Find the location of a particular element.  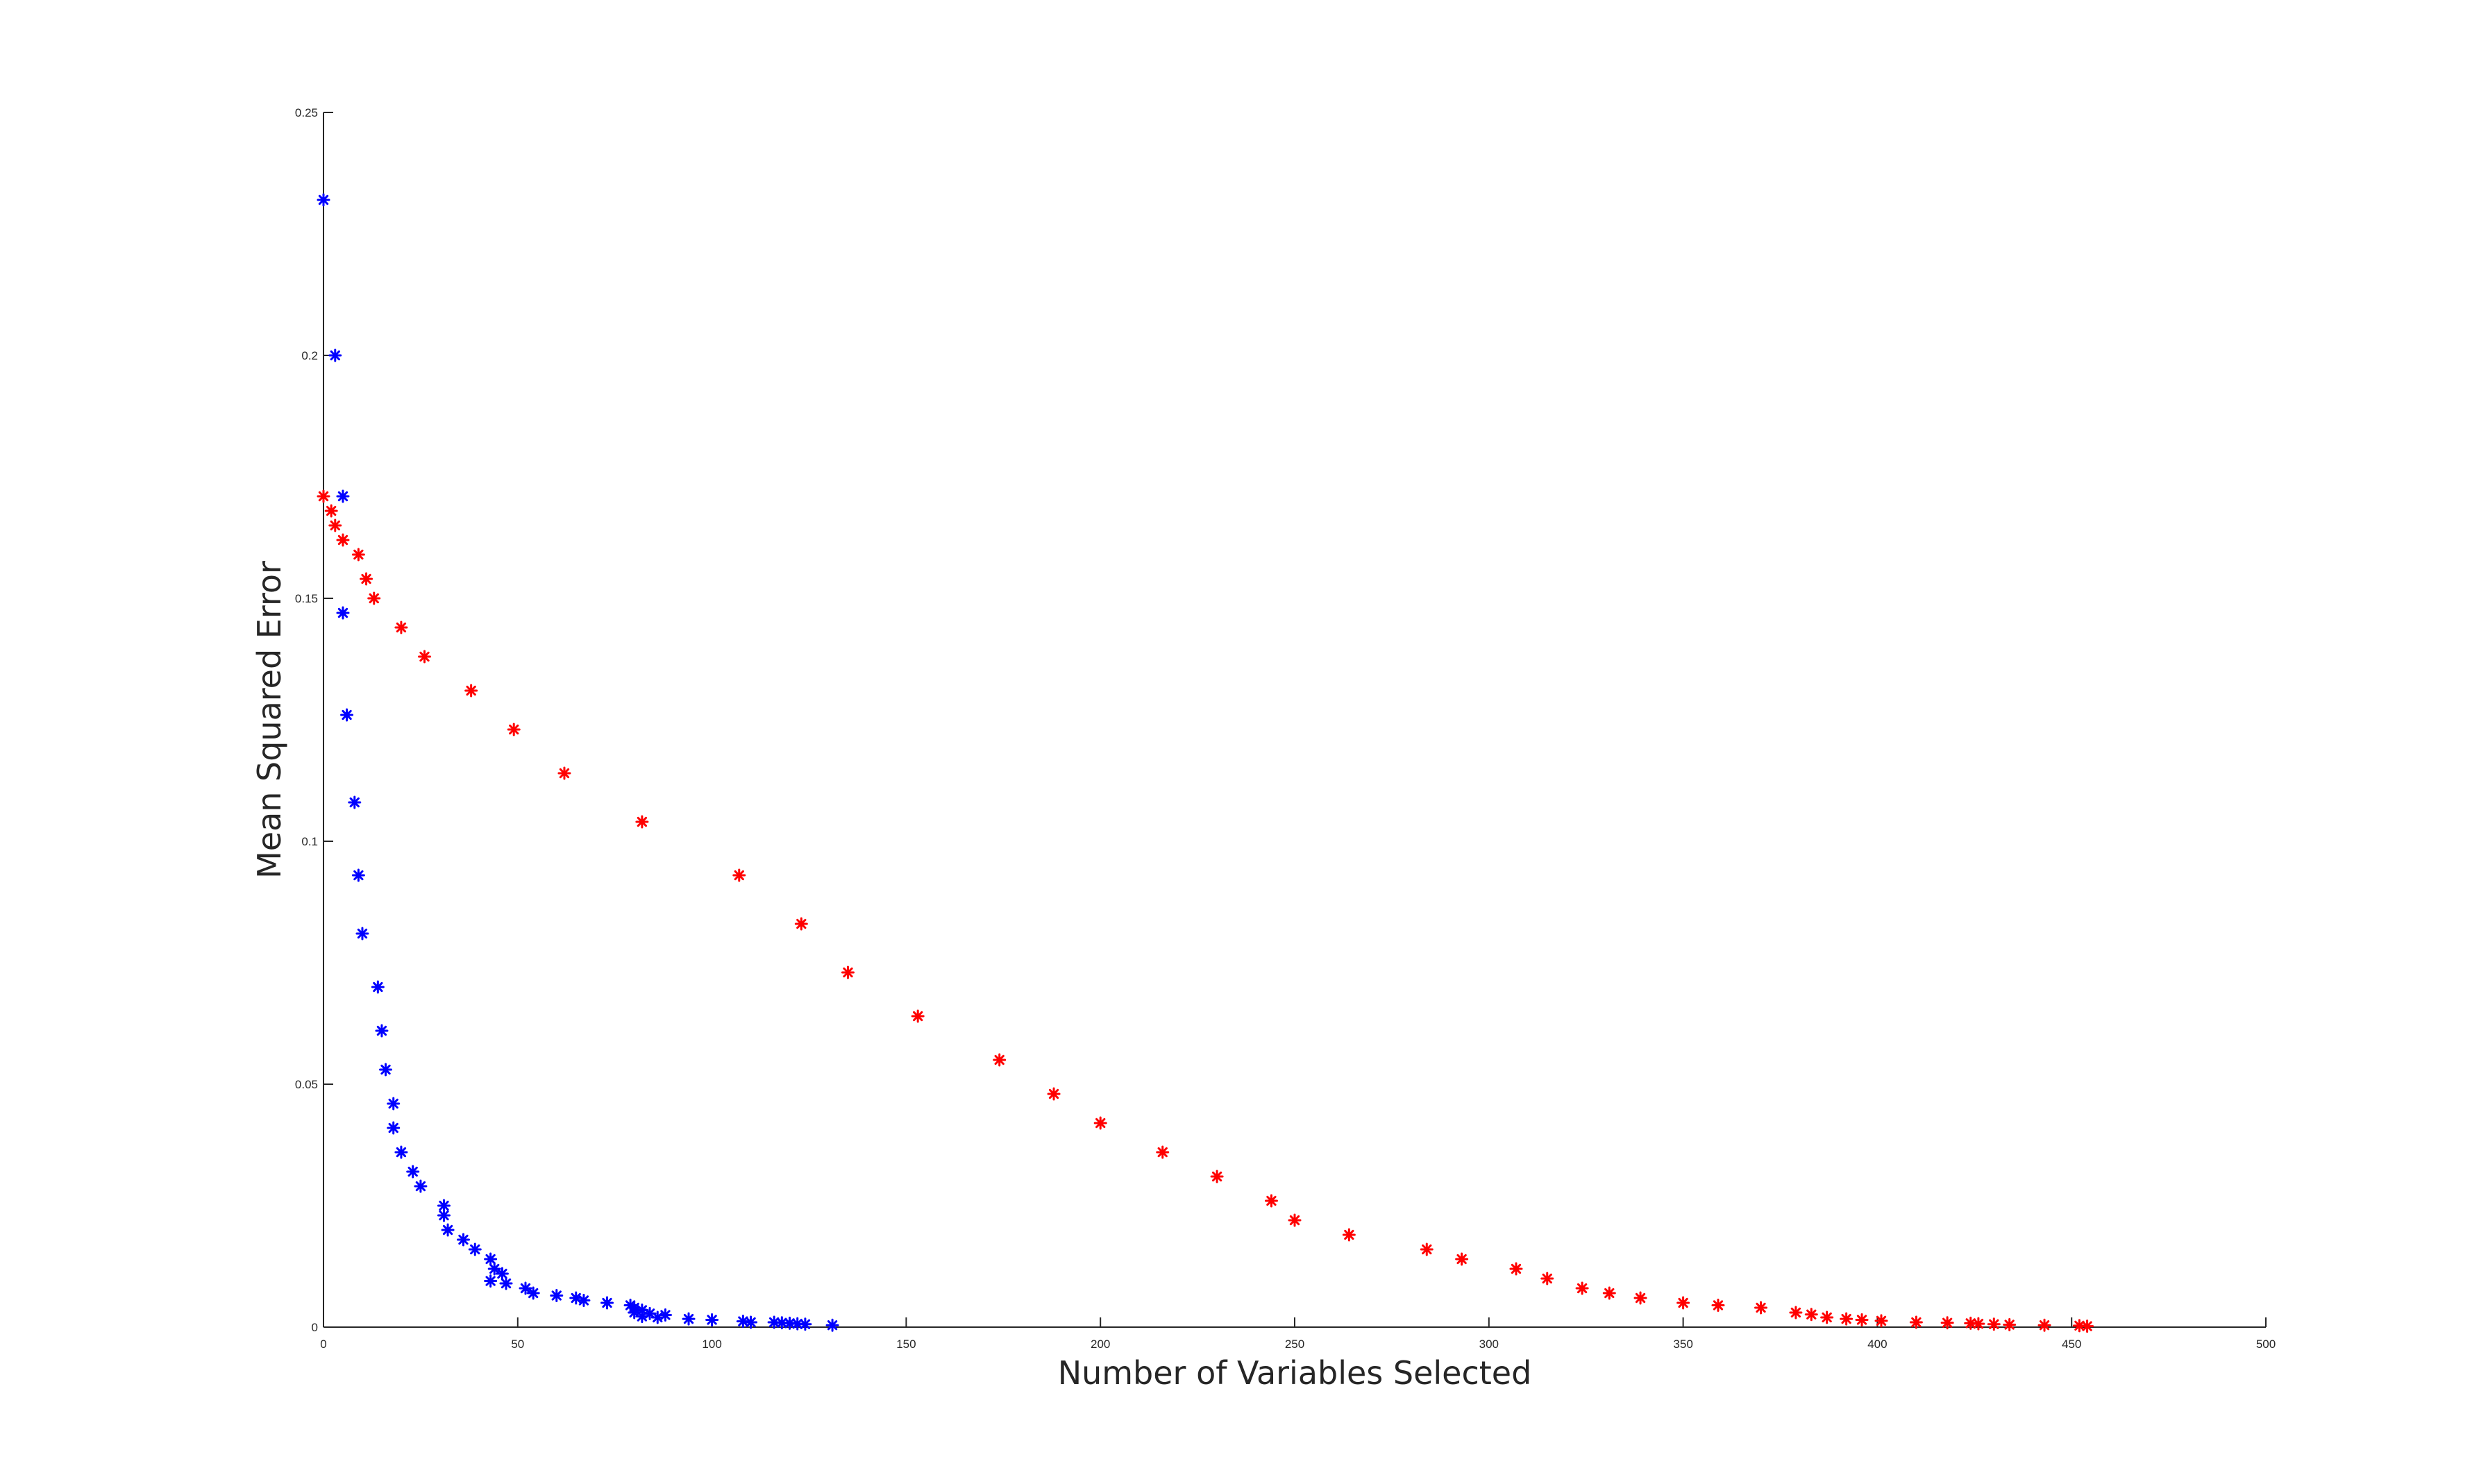

x-tick-label: 50 is located at coordinates (517, 1345).